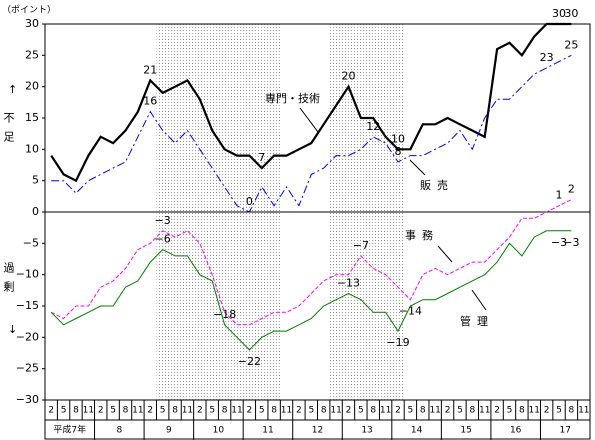  What do you see at coordinates (163, 239) in the screenshot?
I see `value-label: −6` at bounding box center [163, 239].